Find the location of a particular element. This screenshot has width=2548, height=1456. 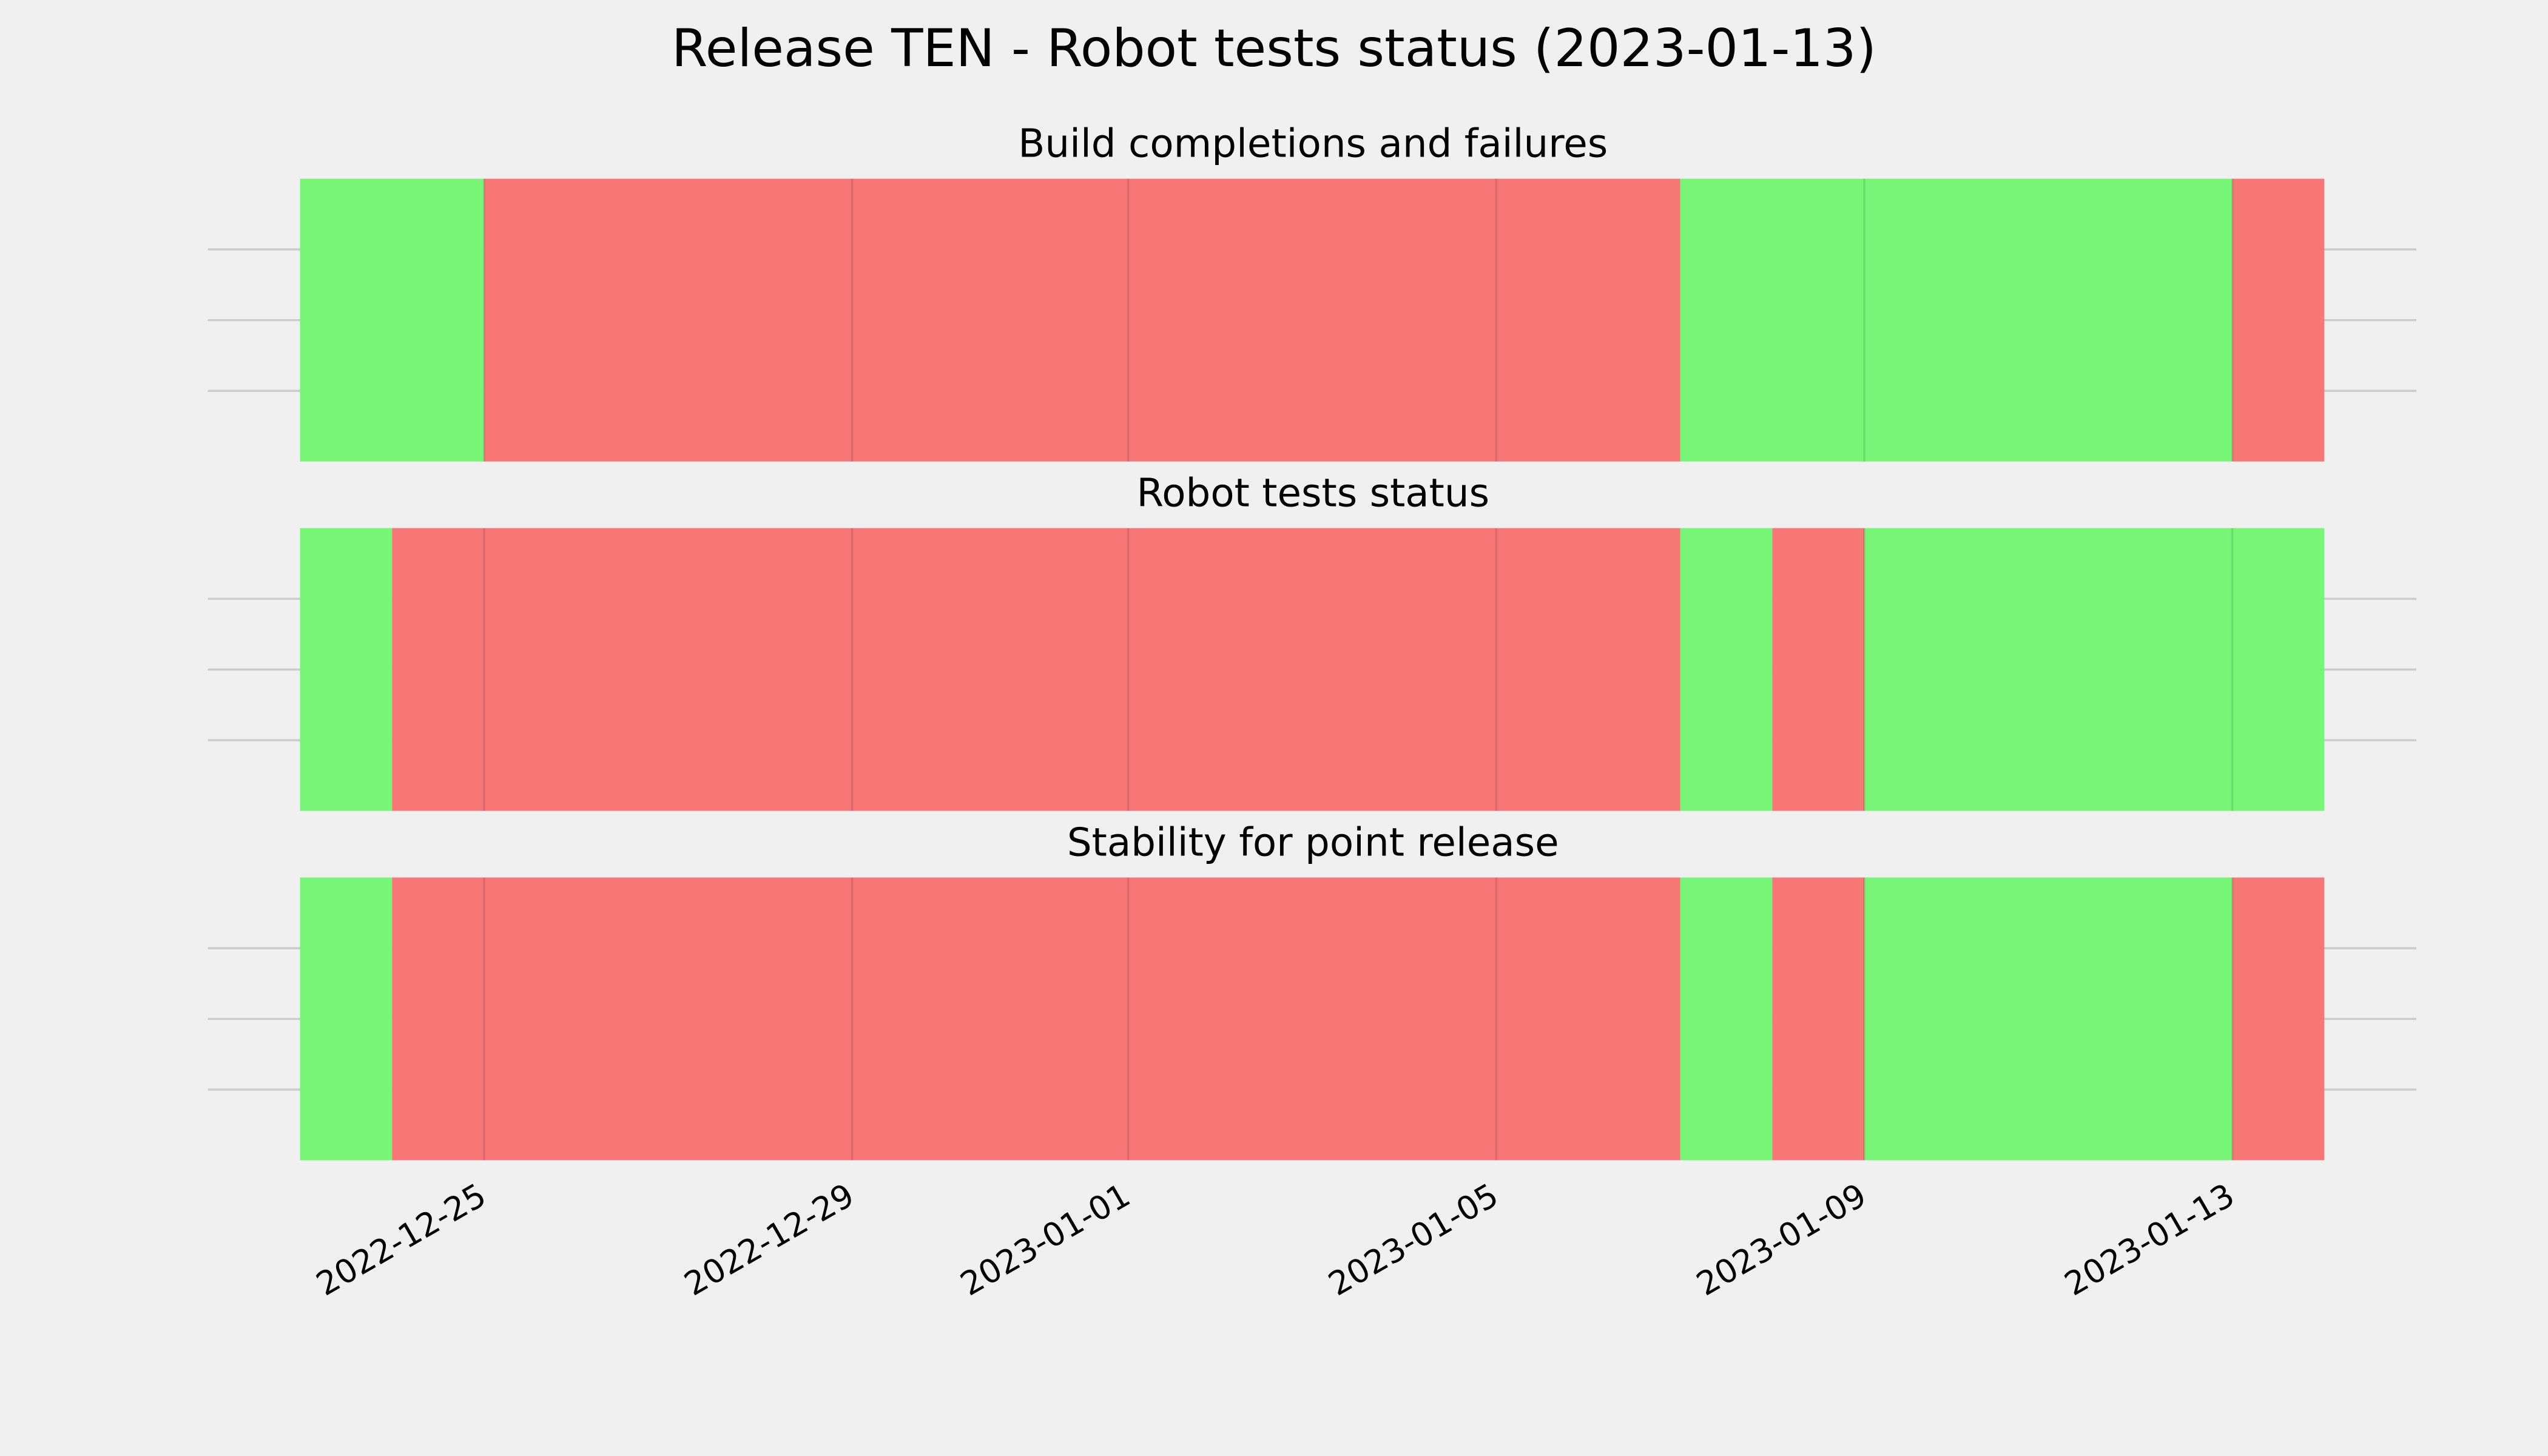

x-tick-label: 2022-12-25 is located at coordinates (401, 1239).